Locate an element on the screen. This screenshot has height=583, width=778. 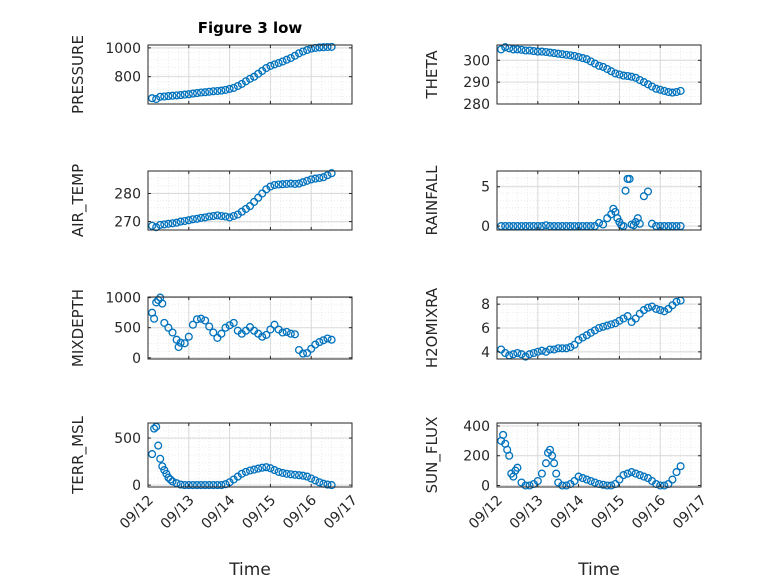
y-tick-label: 0 is located at coordinates (485, 227).